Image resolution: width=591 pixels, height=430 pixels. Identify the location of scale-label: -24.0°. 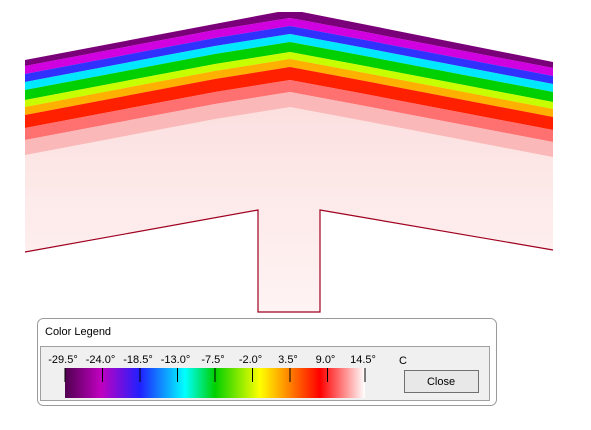
(100, 360).